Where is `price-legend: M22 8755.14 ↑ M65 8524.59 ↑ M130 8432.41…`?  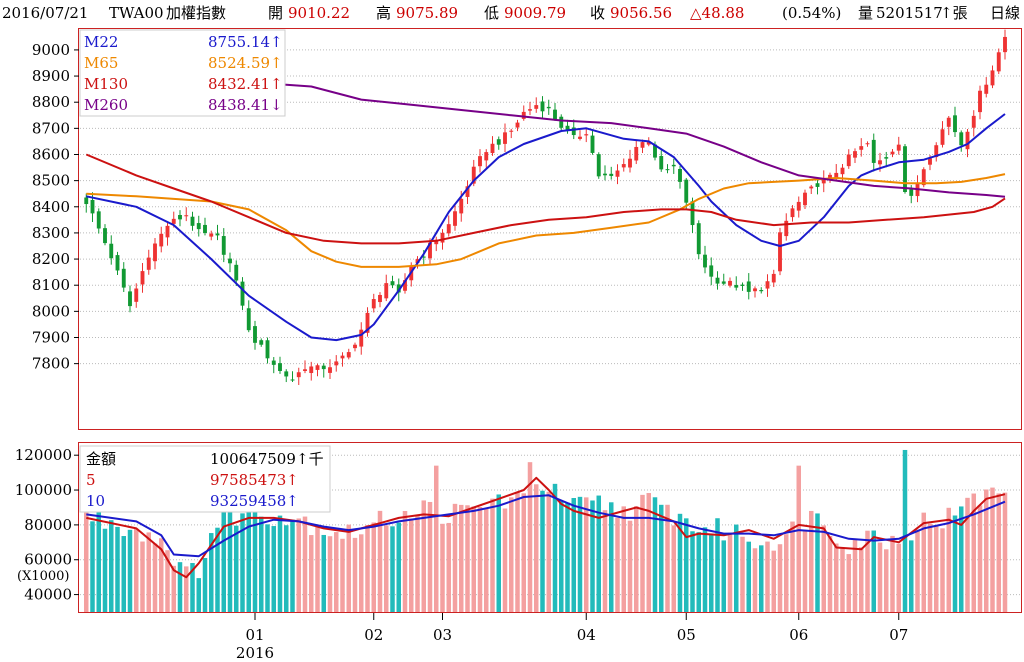 price-legend: M22 8755.14 ↑ M65 8524.59 ↑ M130 8432.41… is located at coordinates (182, 73).